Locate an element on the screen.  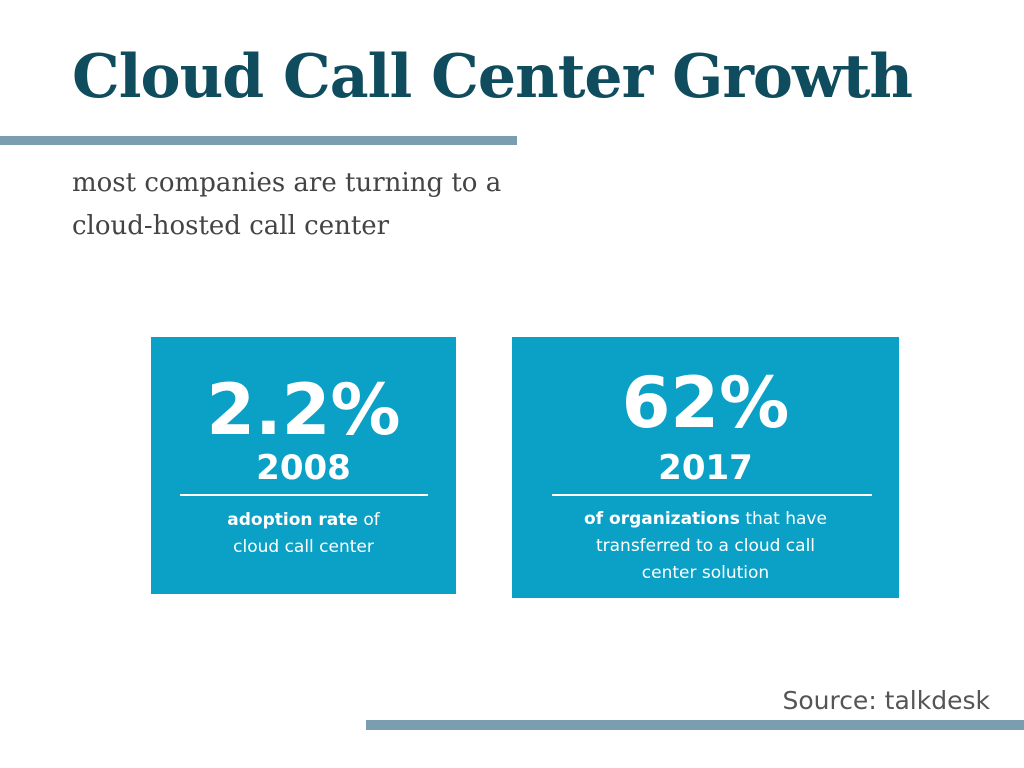
footer-bar is located at coordinates (695, 725).